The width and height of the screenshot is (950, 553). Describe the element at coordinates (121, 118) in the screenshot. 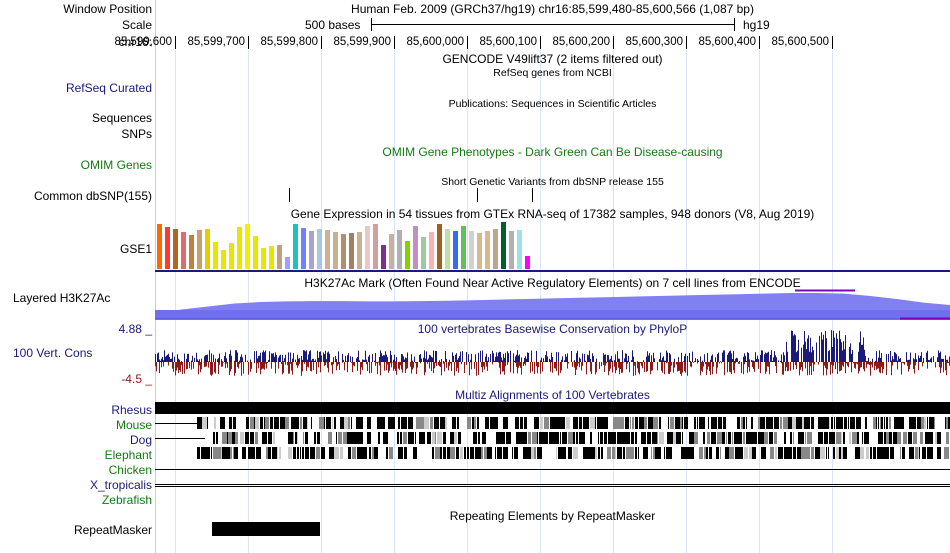

I see `publications-side-label: Sequences` at that location.